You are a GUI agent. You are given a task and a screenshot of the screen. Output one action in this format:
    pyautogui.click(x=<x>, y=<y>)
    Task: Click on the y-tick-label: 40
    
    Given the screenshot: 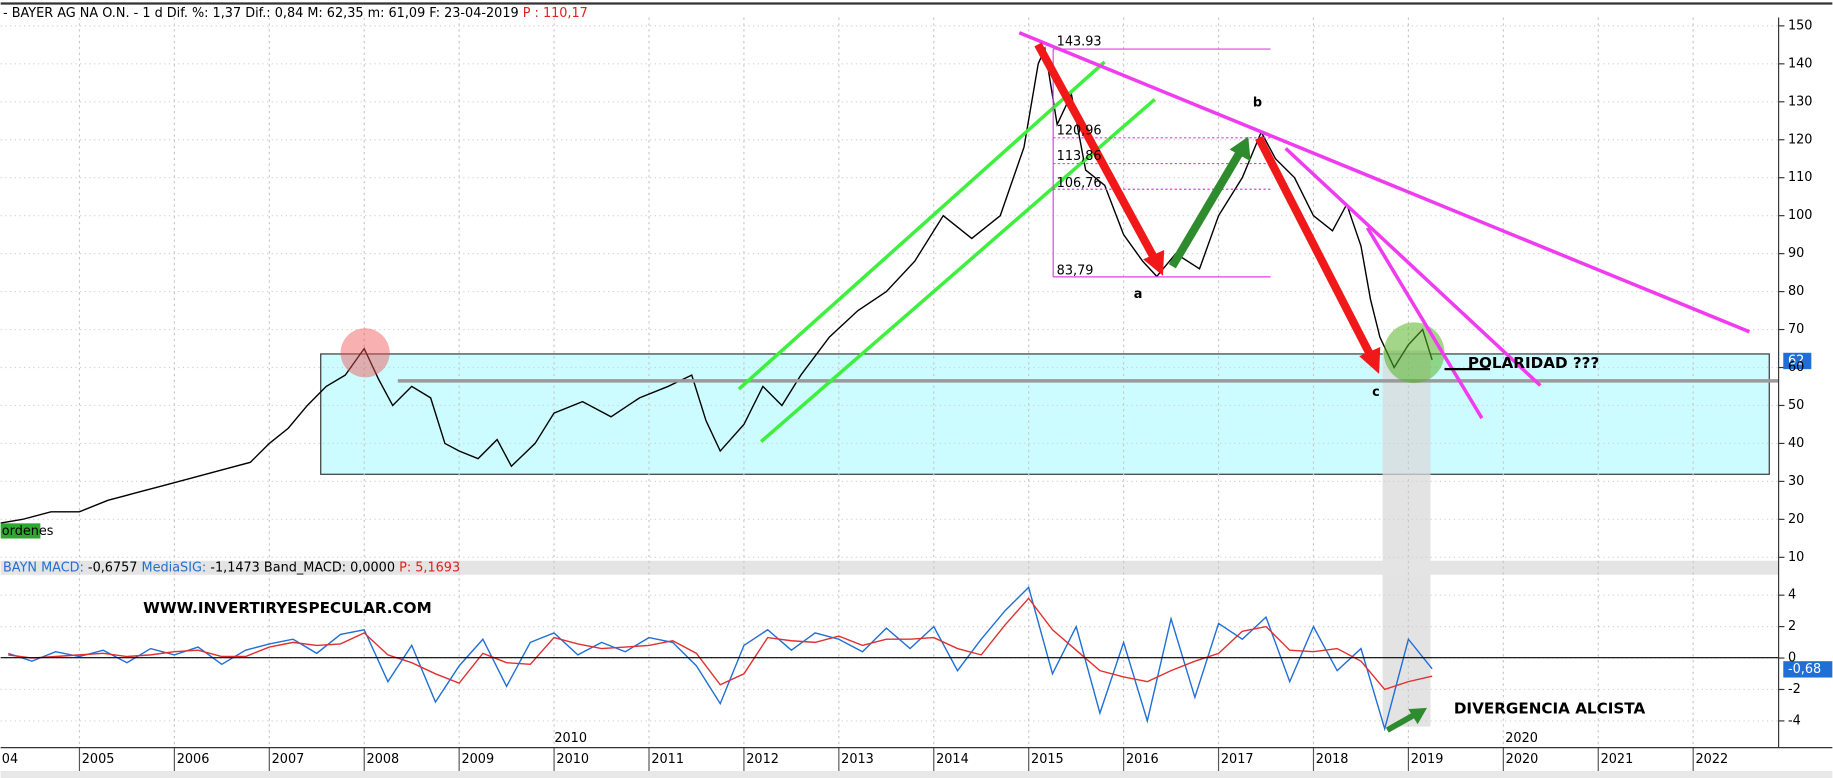 What is the action you would take?
    pyautogui.click(x=1796, y=443)
    